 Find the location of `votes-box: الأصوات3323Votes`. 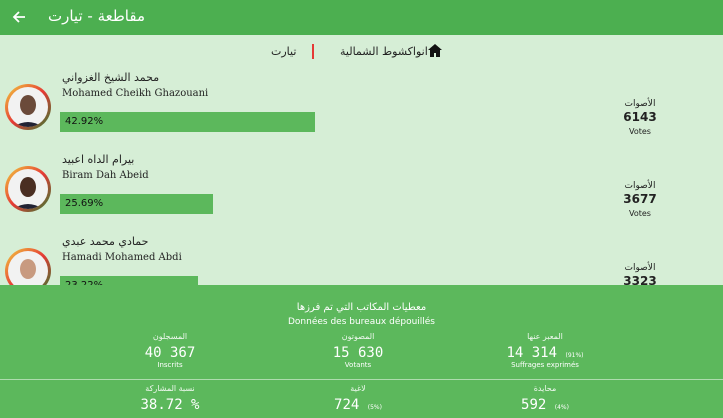

votes-box: الأصوات3323Votes is located at coordinates (640, 274).